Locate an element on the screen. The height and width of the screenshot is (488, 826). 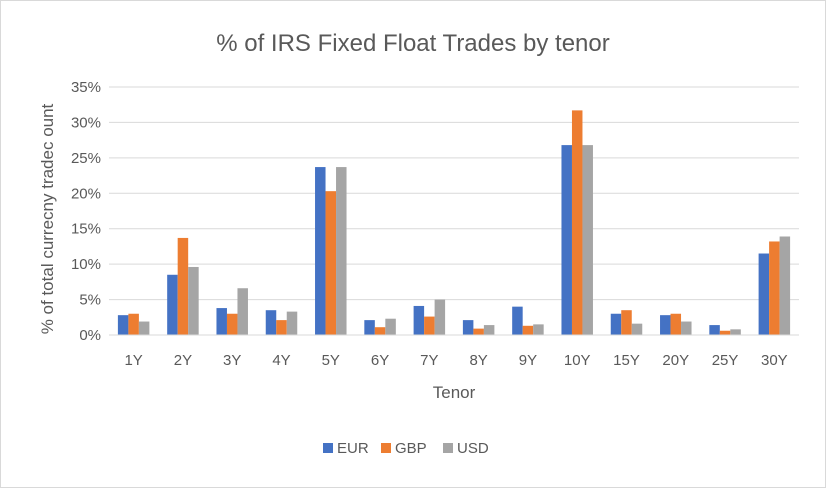
bar-gbp-9y is located at coordinates (528, 330).